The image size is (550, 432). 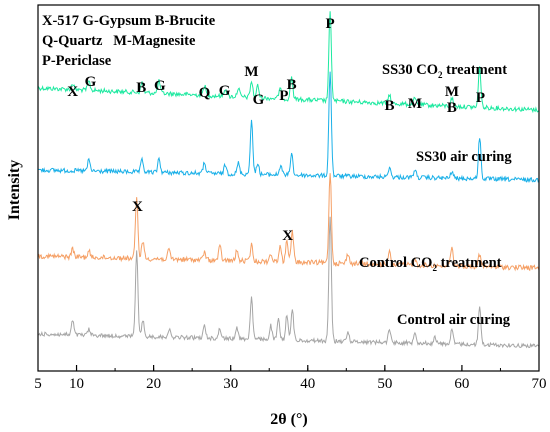 I want to click on series-label-control-co2: Control CO2 treatment, so click(x=430, y=264).